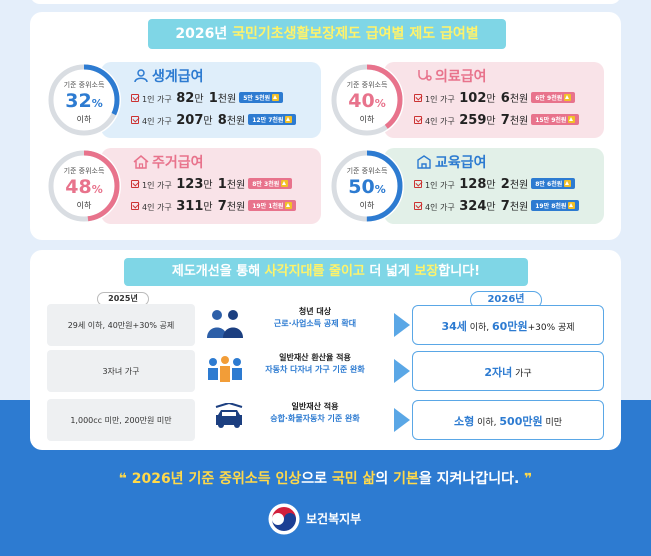 The image size is (651, 556). What do you see at coordinates (553, 183) in the screenshot?
I see `increase-badge: 8만 6천원` at bounding box center [553, 183].